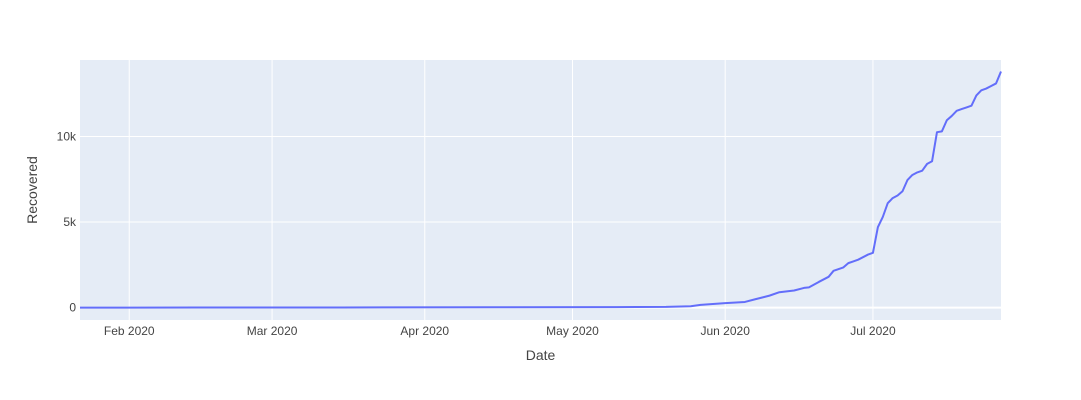  I want to click on y-tick-label: 5k, so click(70, 222).